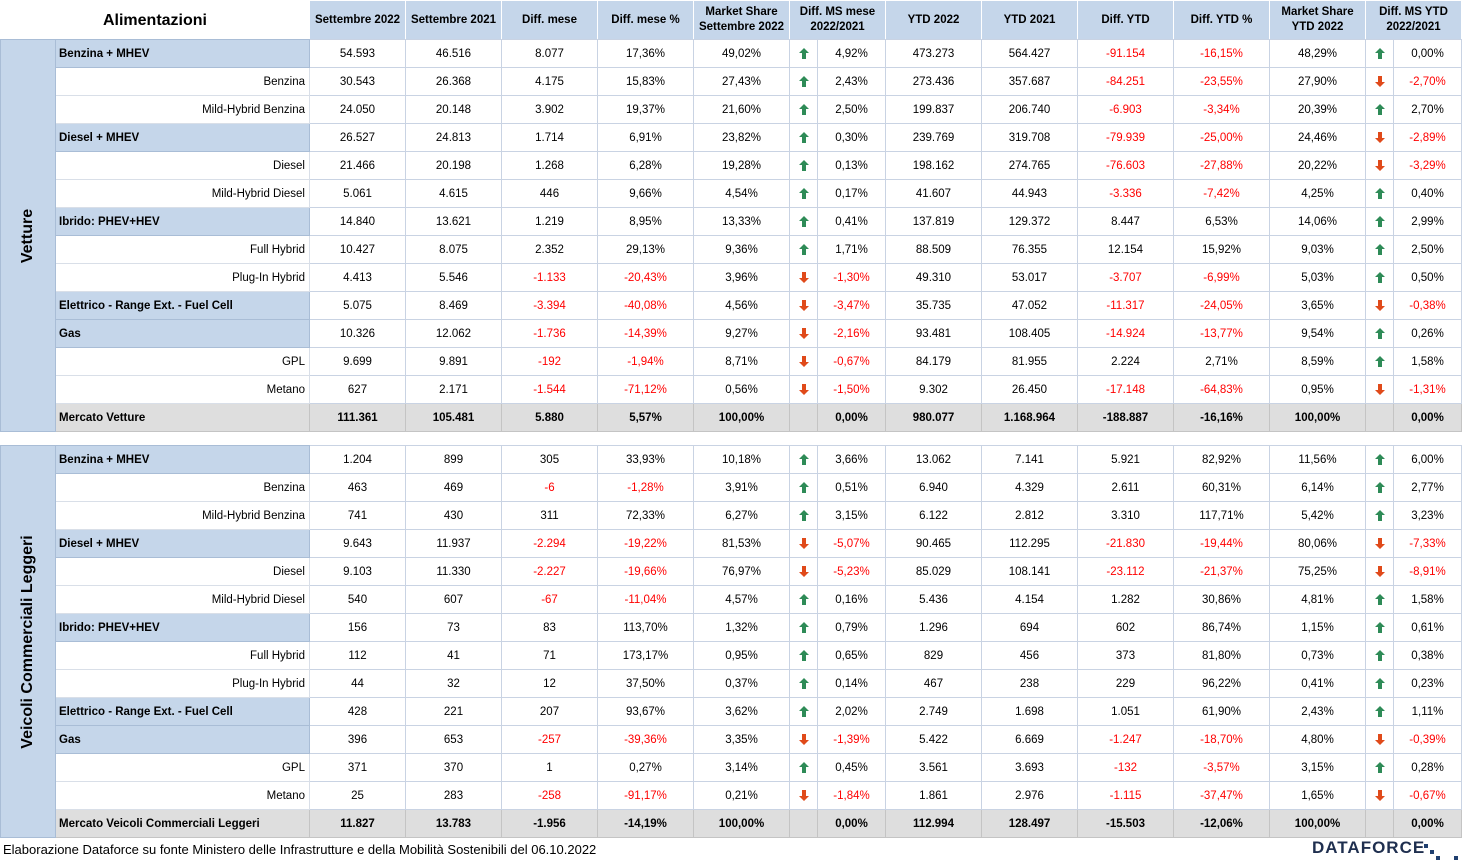  Describe the element at coordinates (182, 459) in the screenshot. I see `row-label: Benzina + MHEV` at that location.